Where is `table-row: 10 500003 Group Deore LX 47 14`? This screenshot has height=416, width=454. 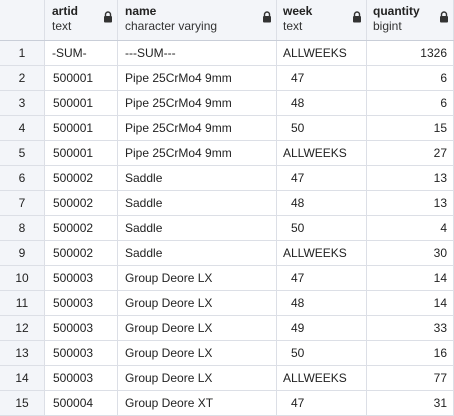 table-row: 10 500003 Group Deore LX 47 14 is located at coordinates (227, 278).